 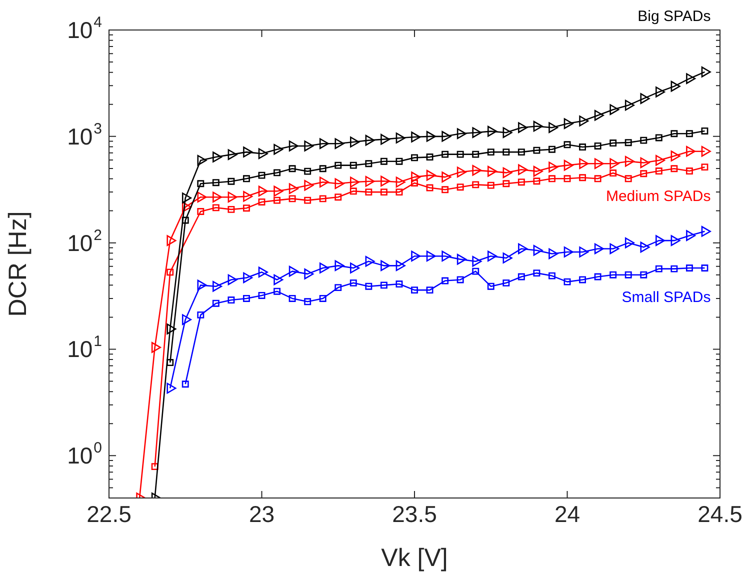 What do you see at coordinates (109, 514) in the screenshot?
I see `x-tick-label: 22.5` at bounding box center [109, 514].